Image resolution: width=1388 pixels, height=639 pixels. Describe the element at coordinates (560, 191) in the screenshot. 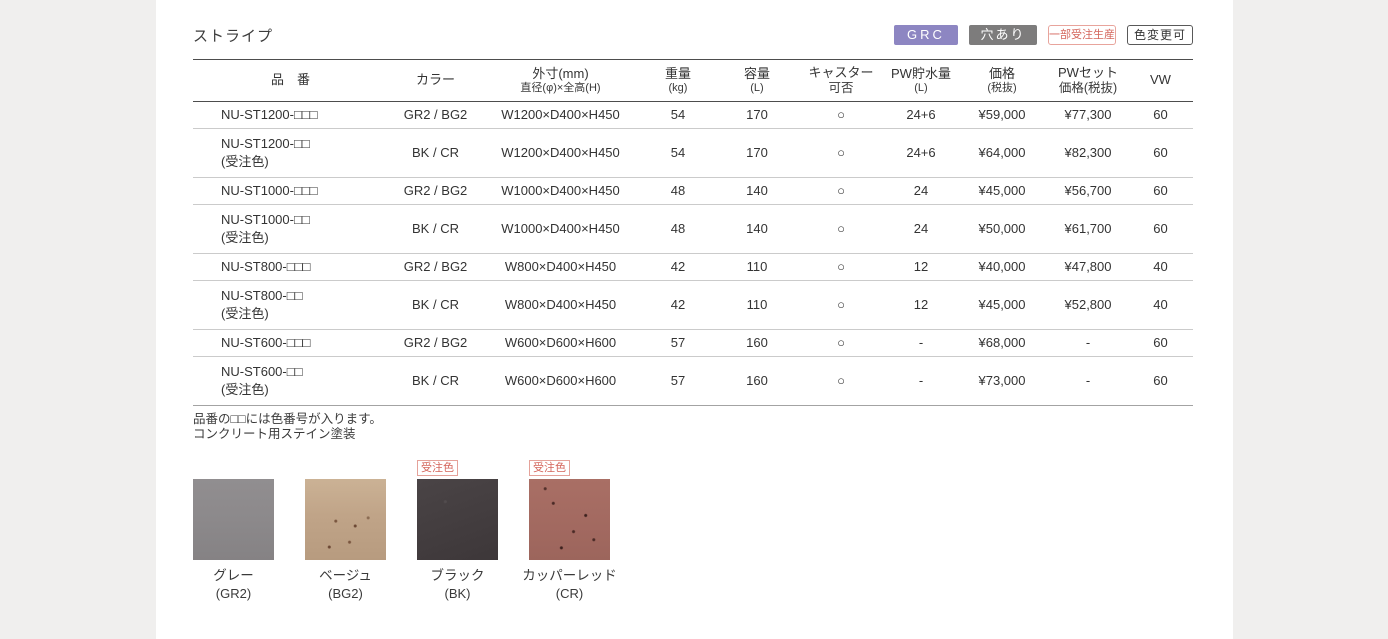

I see `cell-size: W1000×D400×H450` at that location.